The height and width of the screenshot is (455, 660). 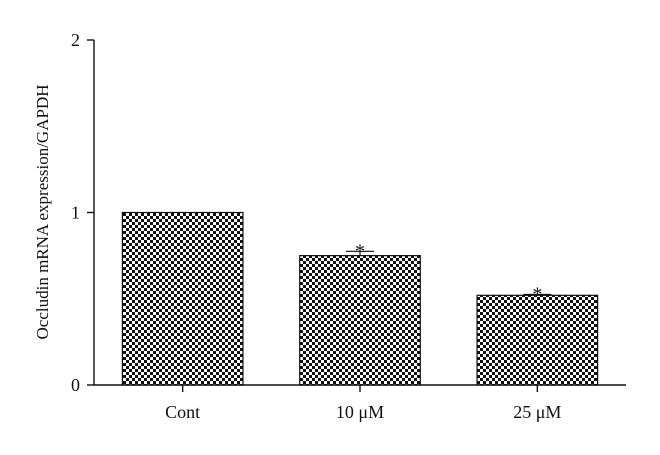 What do you see at coordinates (75, 40) in the screenshot?
I see `y-tick-label: 2` at bounding box center [75, 40].